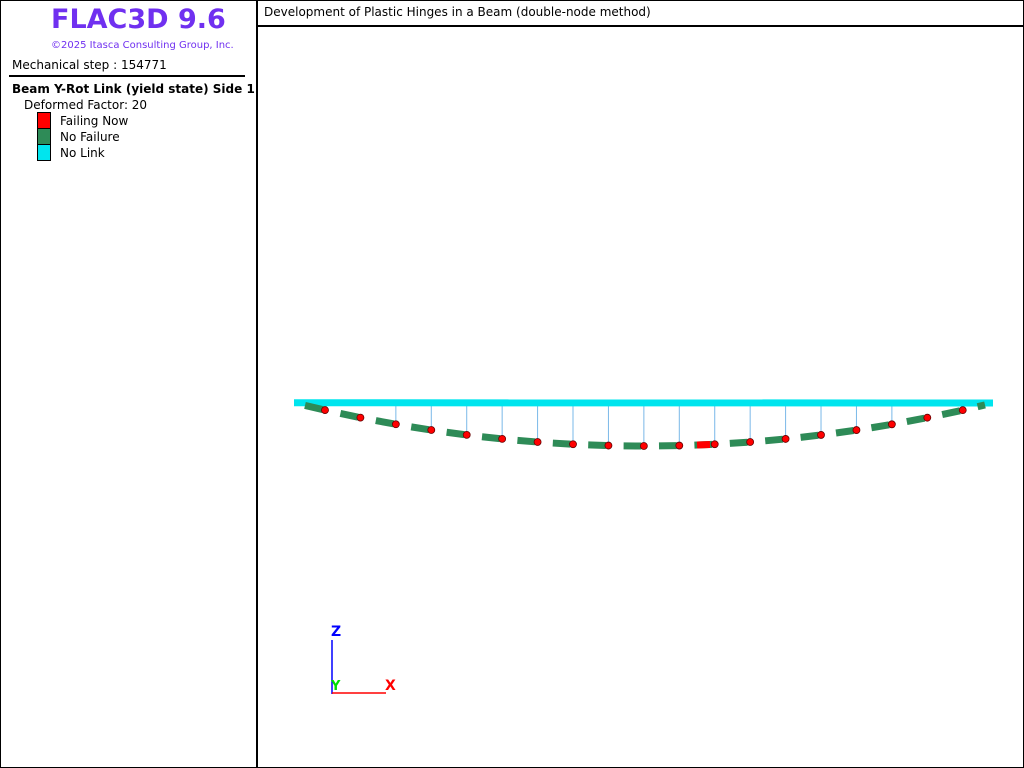  What do you see at coordinates (90, 137) in the screenshot?
I see `legend-label: No Failure` at bounding box center [90, 137].